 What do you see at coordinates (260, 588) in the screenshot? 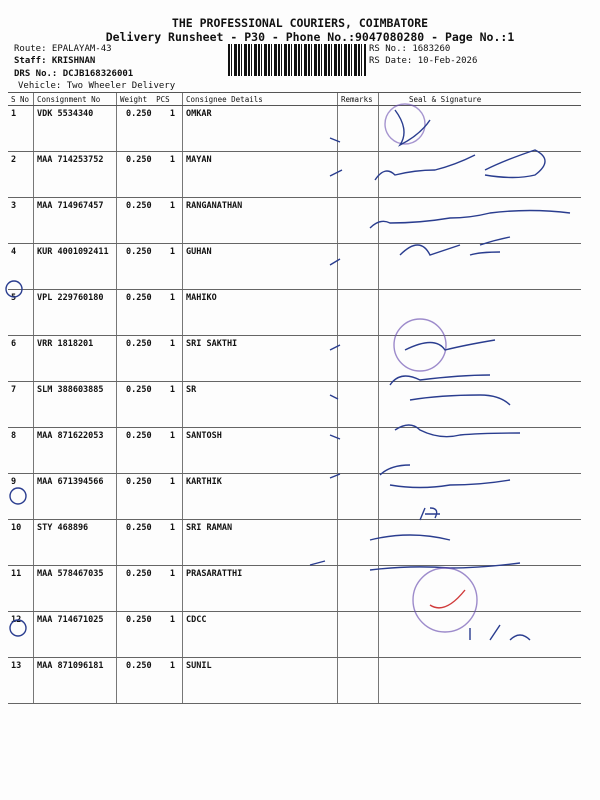
I see `consignee-name: PRASARATTHI` at bounding box center [260, 588].